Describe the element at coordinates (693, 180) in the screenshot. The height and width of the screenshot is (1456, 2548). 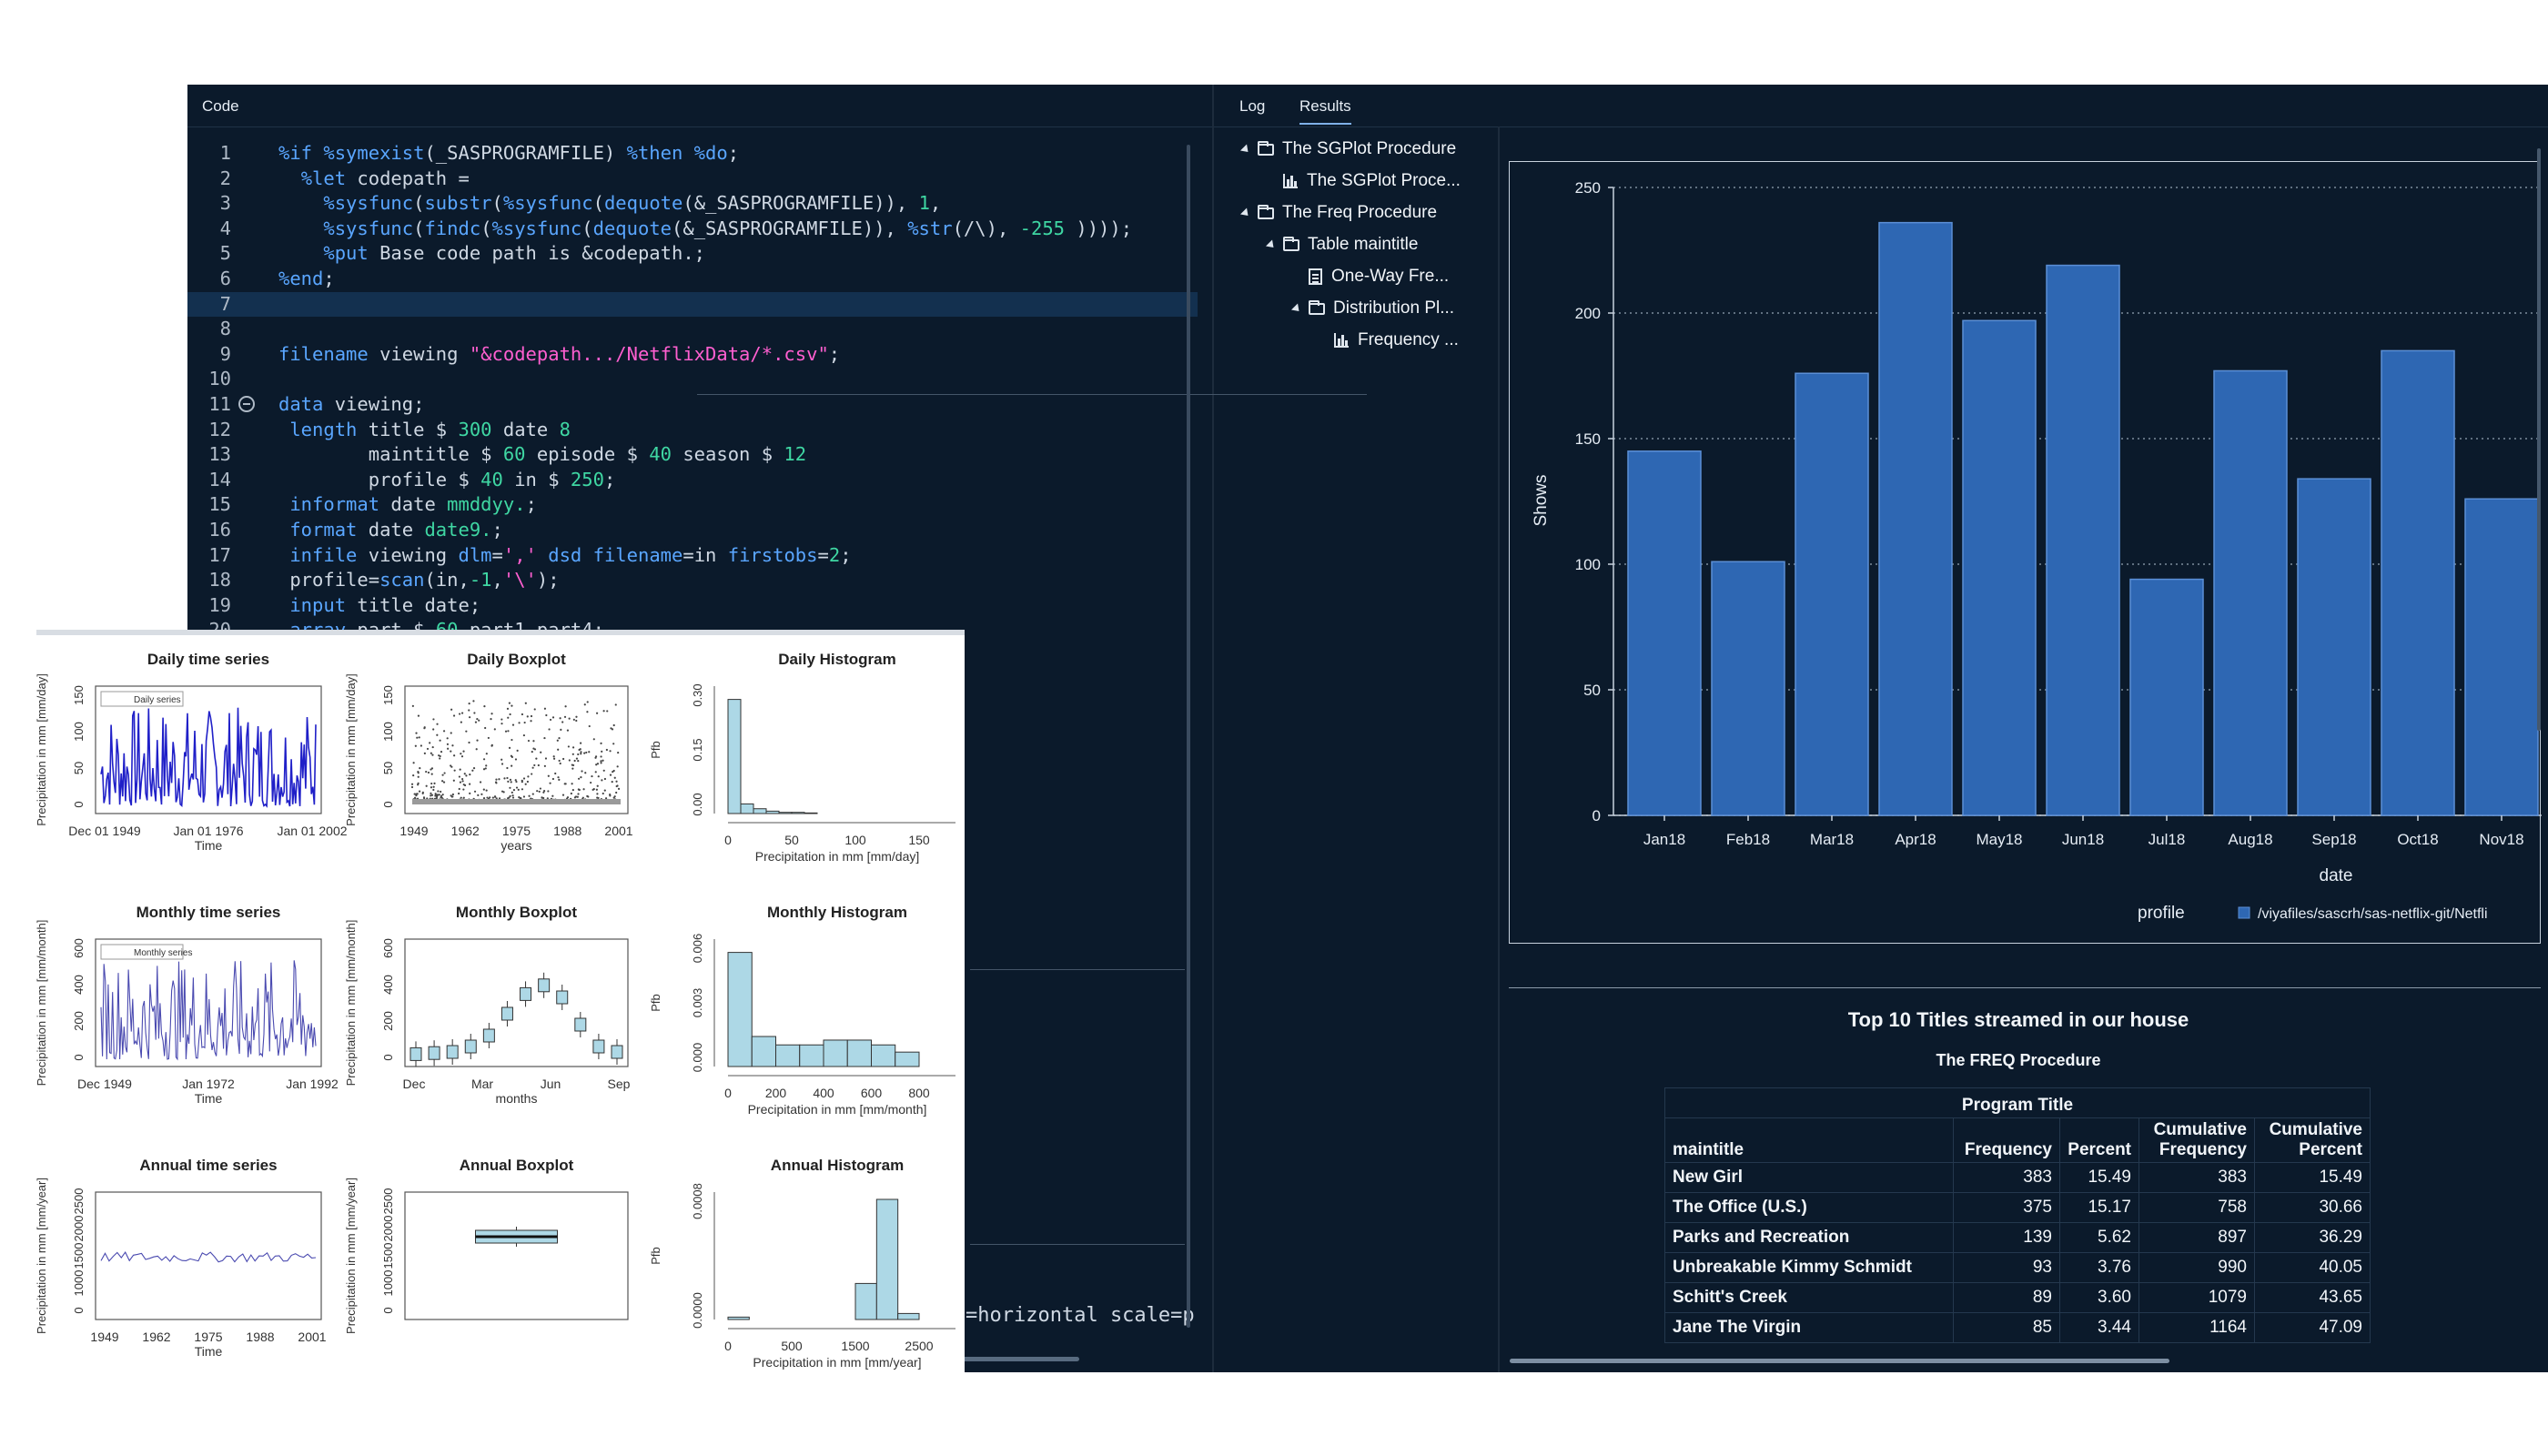
I see `code-line: 2 %let codepath =` at that location.